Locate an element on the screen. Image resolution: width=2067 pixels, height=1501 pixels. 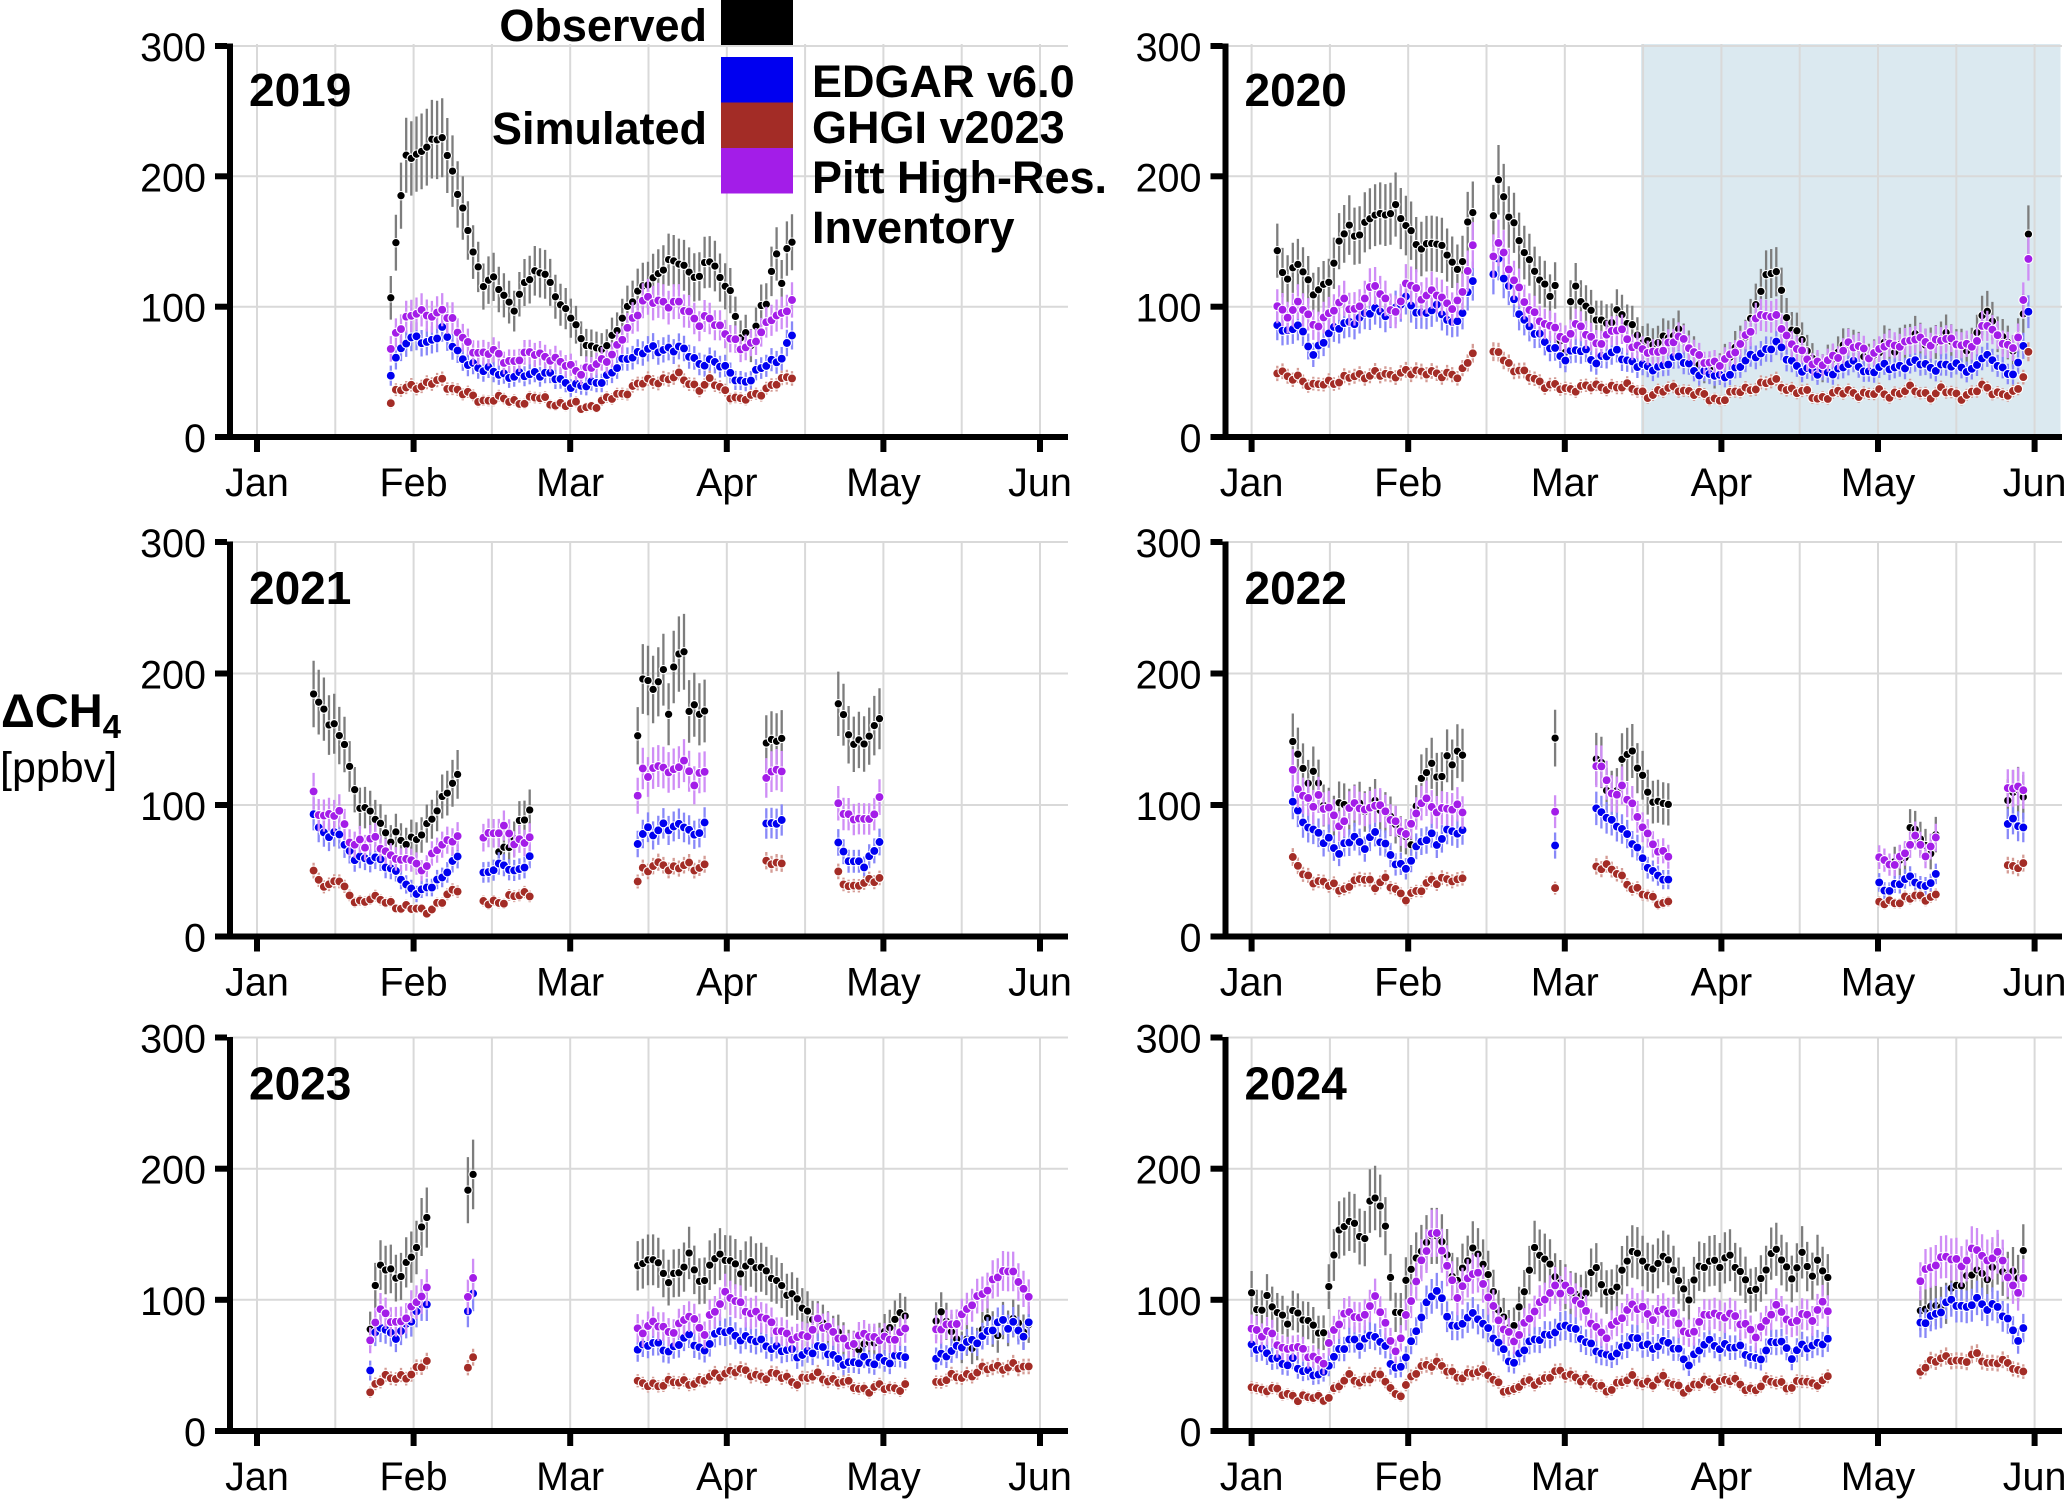
svg-text: Simulated is located at coordinates (599, 128).